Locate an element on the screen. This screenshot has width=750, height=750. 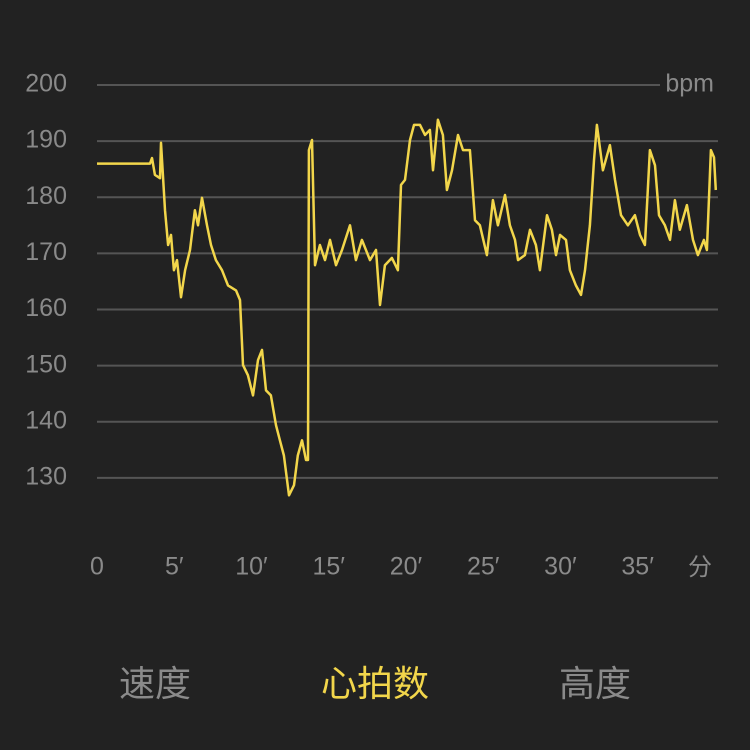
x-tick-label: 0 is located at coordinates (97, 567).